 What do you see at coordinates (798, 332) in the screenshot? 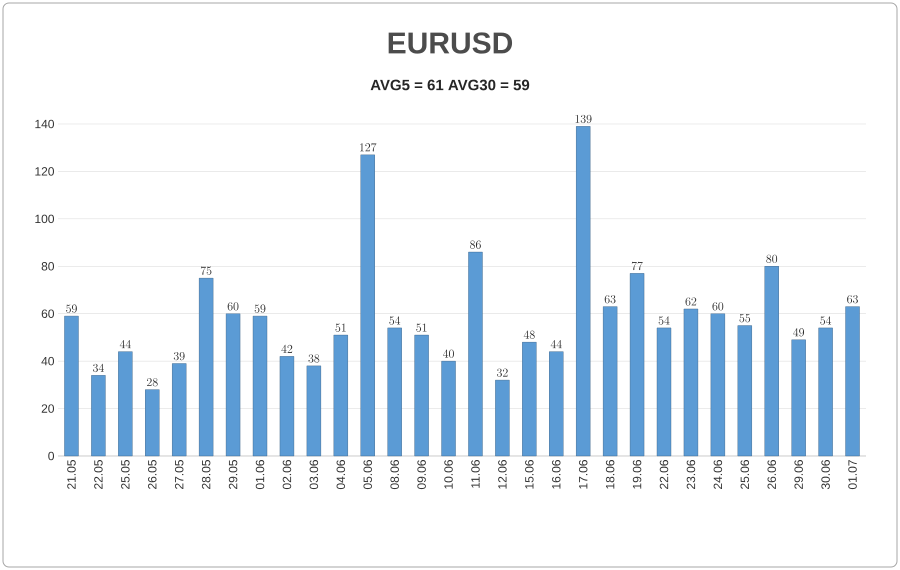
I see `data-label: 49` at bounding box center [798, 332].